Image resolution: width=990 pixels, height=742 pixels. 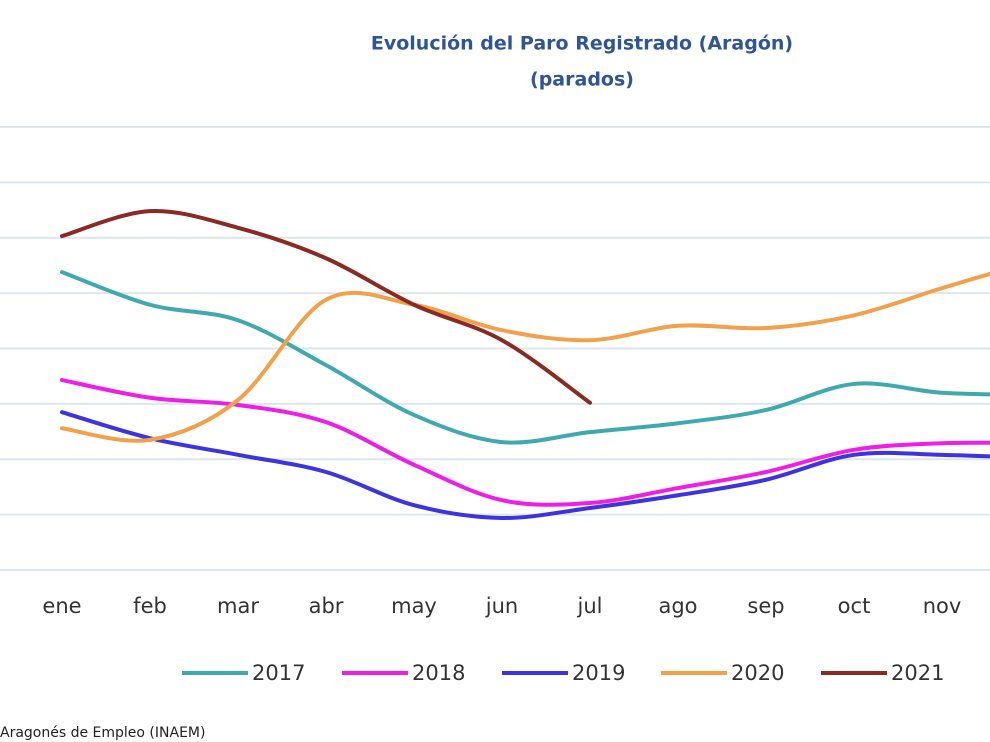 I want to click on x-tick-label: ago, so click(x=677, y=606).